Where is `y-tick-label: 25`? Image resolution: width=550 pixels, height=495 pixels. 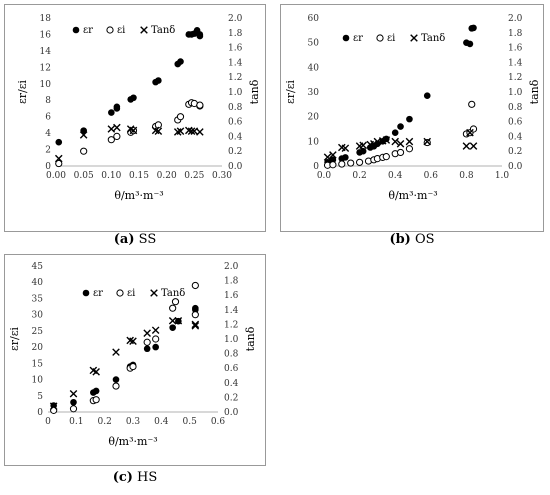
y-tick-label: 25 is located at coordinates (38, 332).